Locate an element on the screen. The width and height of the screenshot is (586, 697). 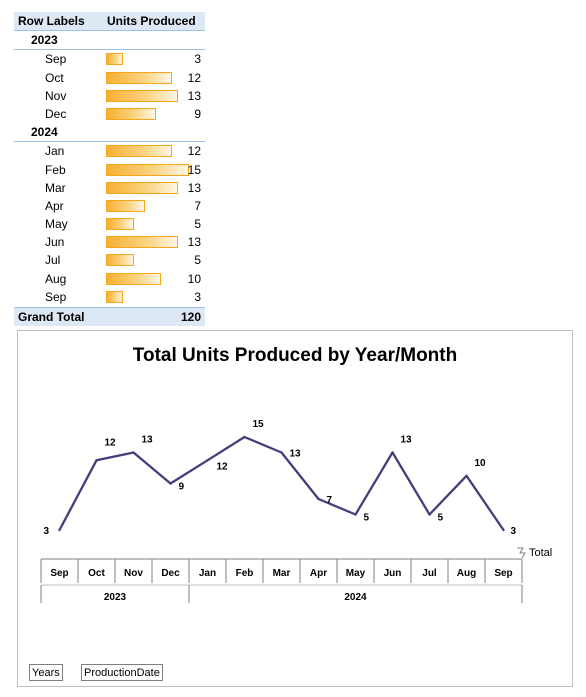
units-value: 10 is located at coordinates (194, 278).